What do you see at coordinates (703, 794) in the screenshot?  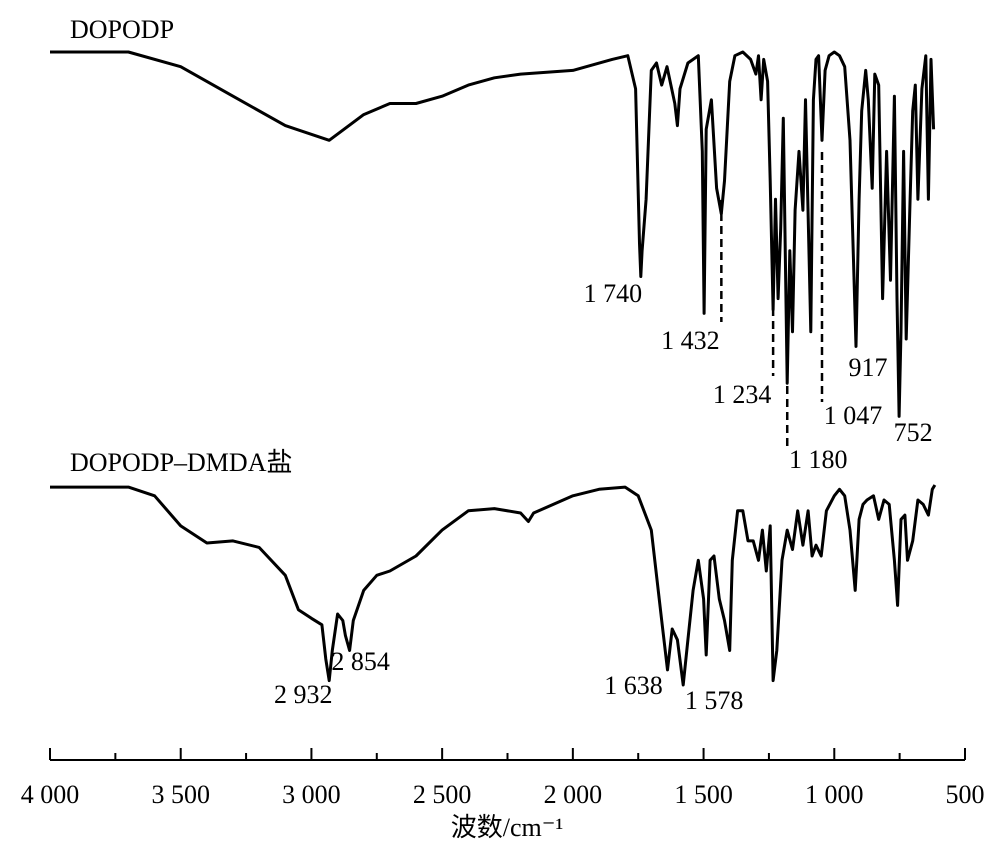 I see `x-tick-label: 1 500` at bounding box center [703, 794].